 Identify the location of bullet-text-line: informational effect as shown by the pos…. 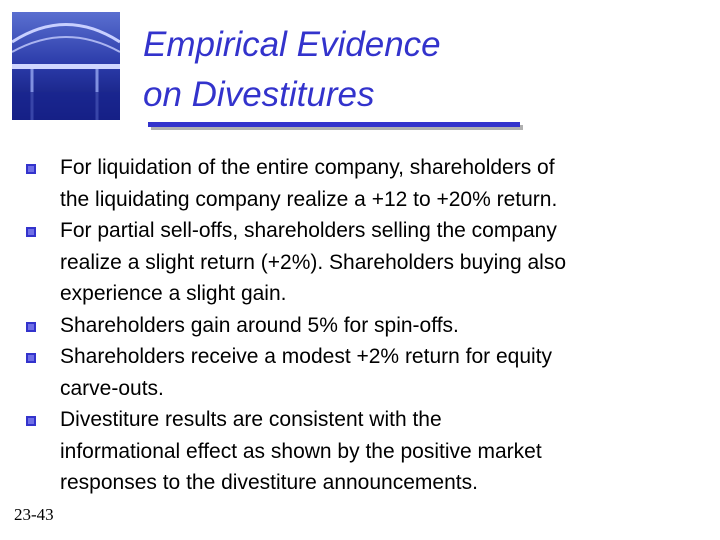
(301, 451).